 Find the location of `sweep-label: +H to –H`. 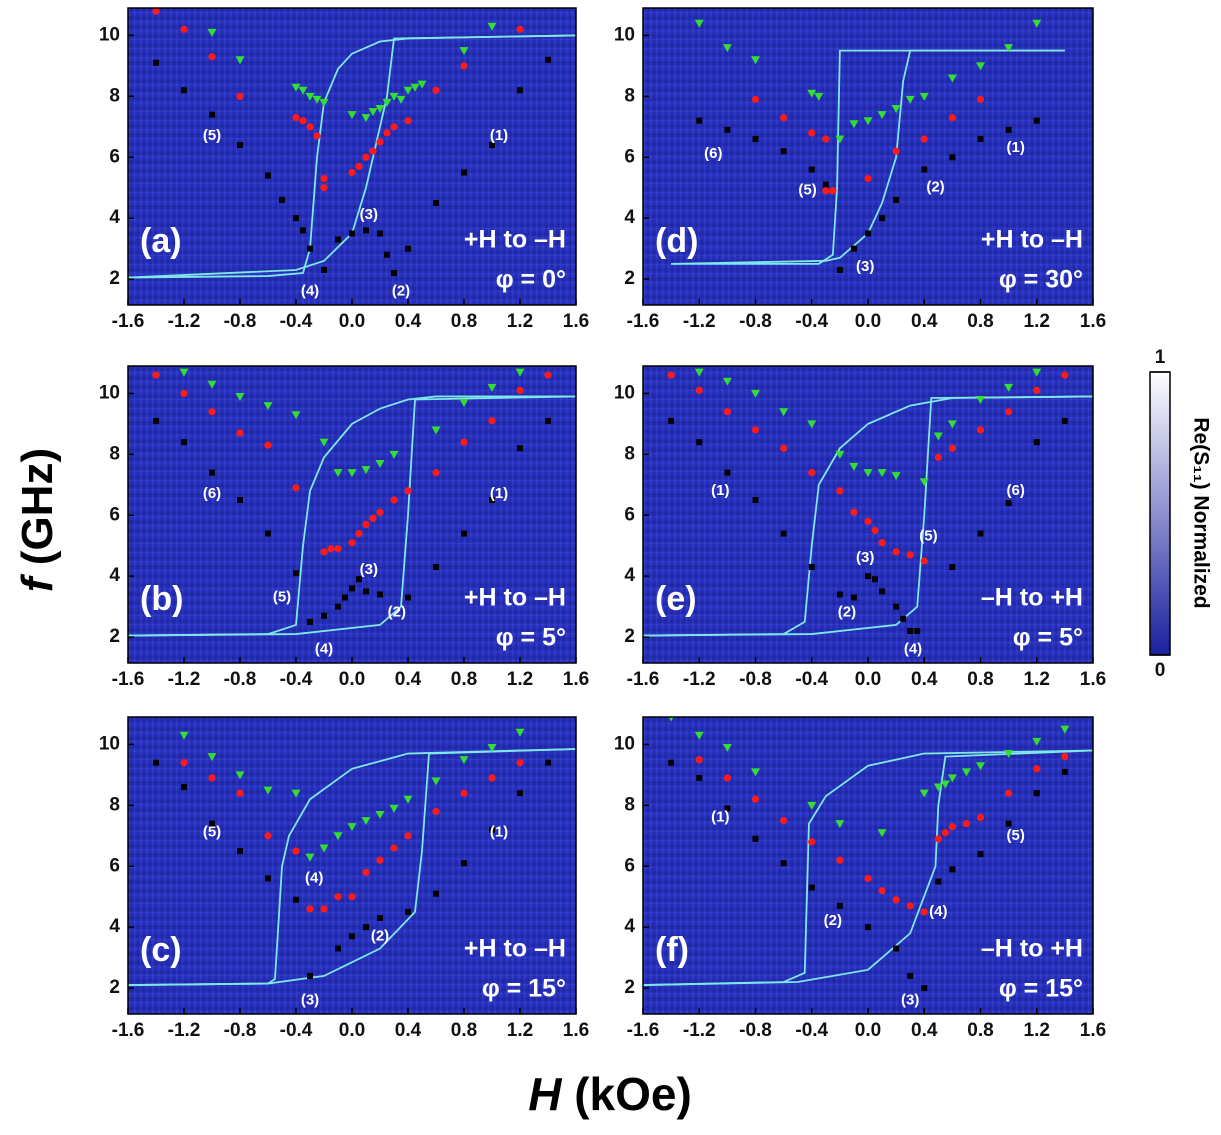

sweep-label: +H to –H is located at coordinates (515, 598).